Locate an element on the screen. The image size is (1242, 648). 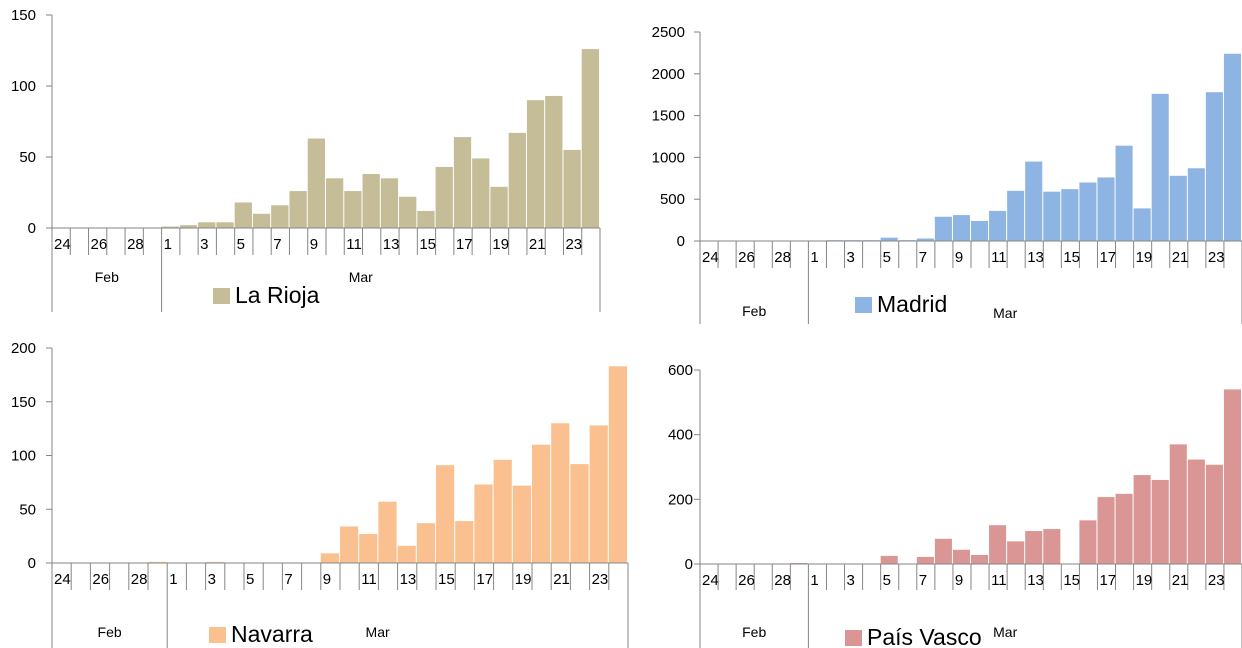
madrid-y-tick-label-2500: 2500 is located at coordinates (668, 32).